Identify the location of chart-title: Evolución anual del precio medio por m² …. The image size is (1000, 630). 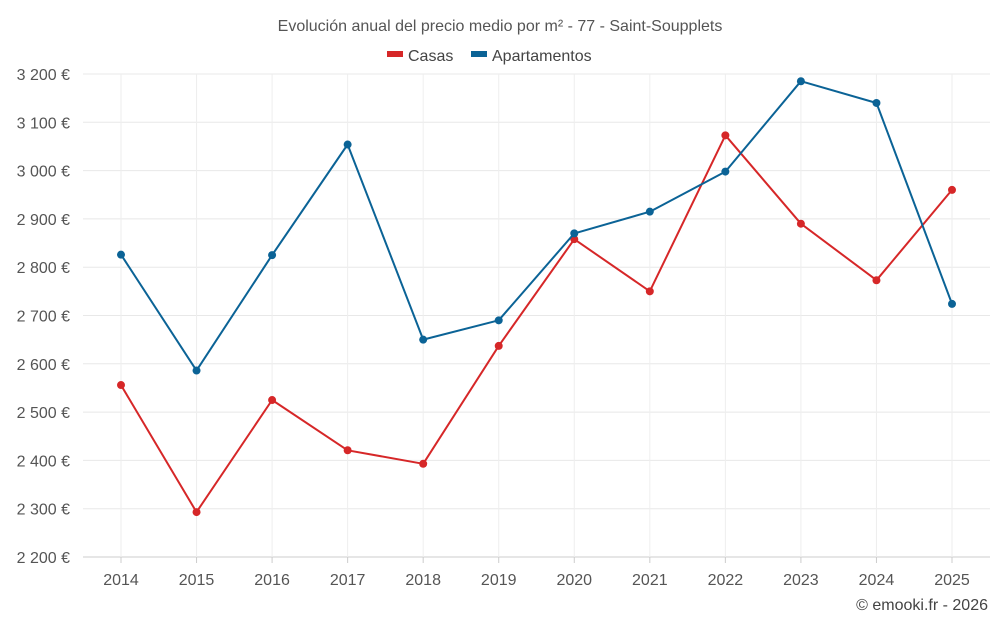
(500, 26).